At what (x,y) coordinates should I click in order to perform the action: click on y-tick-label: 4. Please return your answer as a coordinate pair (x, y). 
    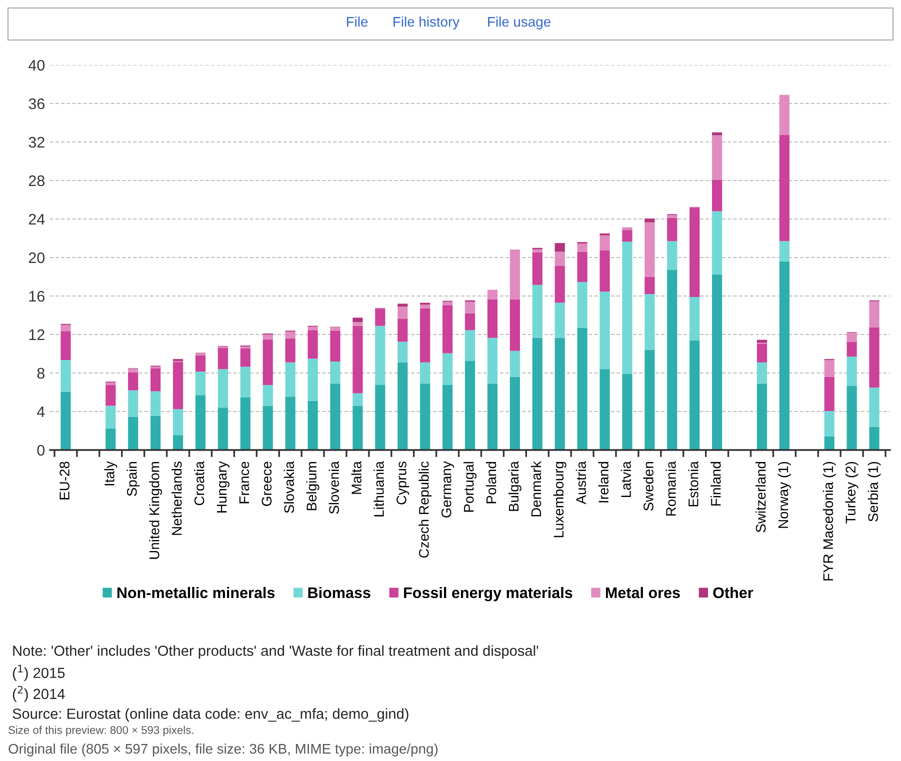
    Looking at the image, I should click on (40, 412).